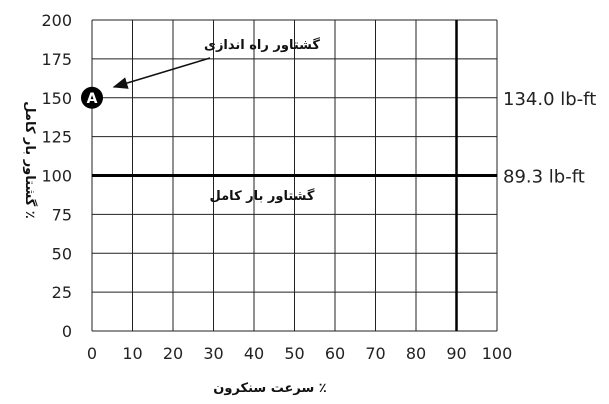 This screenshot has height=404, width=609. I want to click on y-tick-label: 75, so click(62, 214).